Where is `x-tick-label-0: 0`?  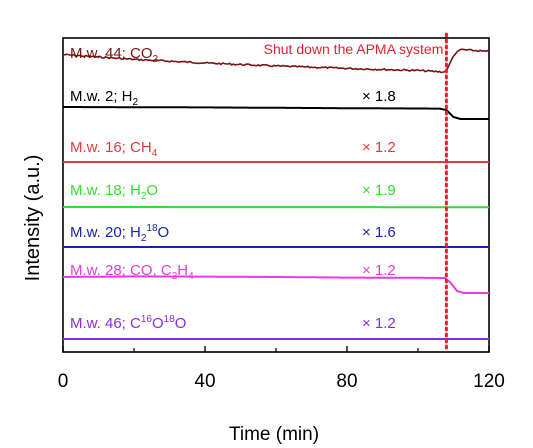 x-tick-label-0: 0 is located at coordinates (63, 381).